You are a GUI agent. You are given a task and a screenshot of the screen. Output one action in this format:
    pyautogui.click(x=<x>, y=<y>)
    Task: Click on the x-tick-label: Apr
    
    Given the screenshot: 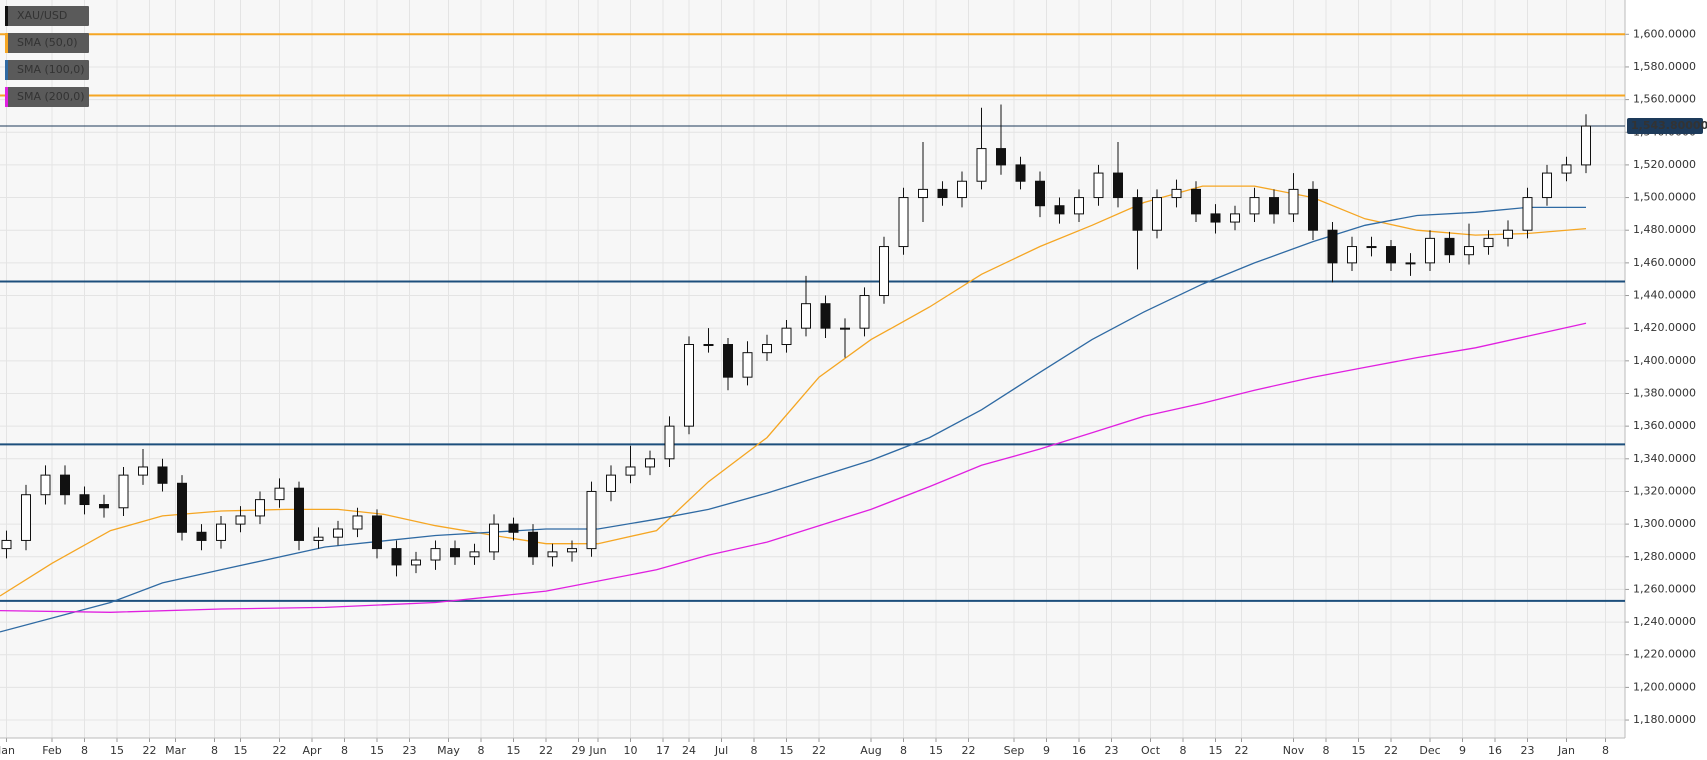 What is the action you would take?
    pyautogui.click(x=312, y=750)
    